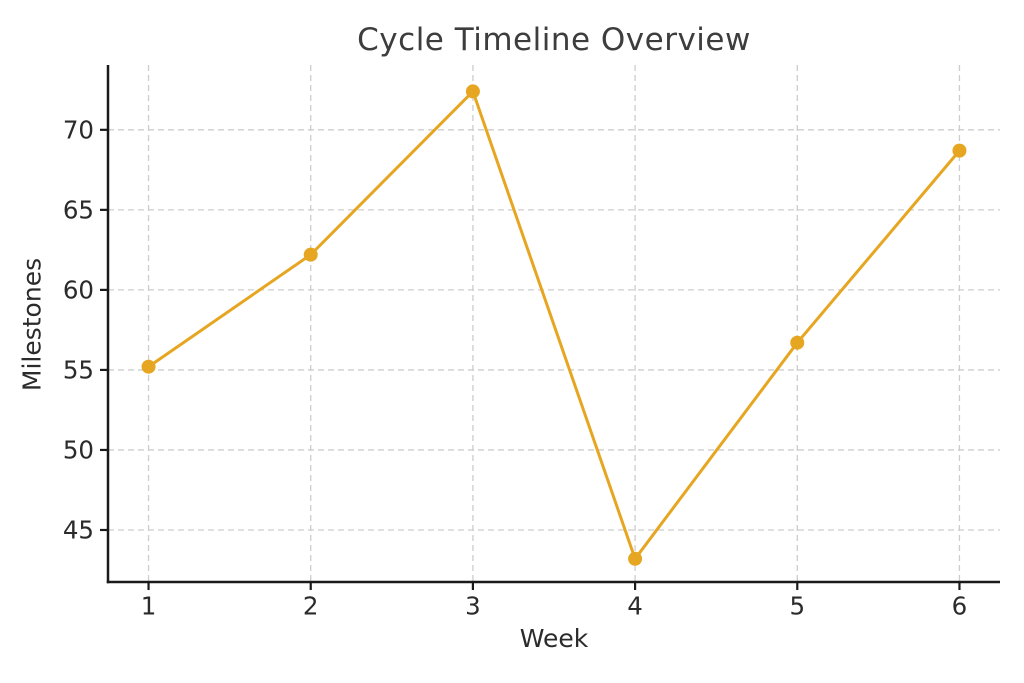 The width and height of the screenshot is (1024, 683). I want to click on x-tick-label: 4, so click(635, 605).